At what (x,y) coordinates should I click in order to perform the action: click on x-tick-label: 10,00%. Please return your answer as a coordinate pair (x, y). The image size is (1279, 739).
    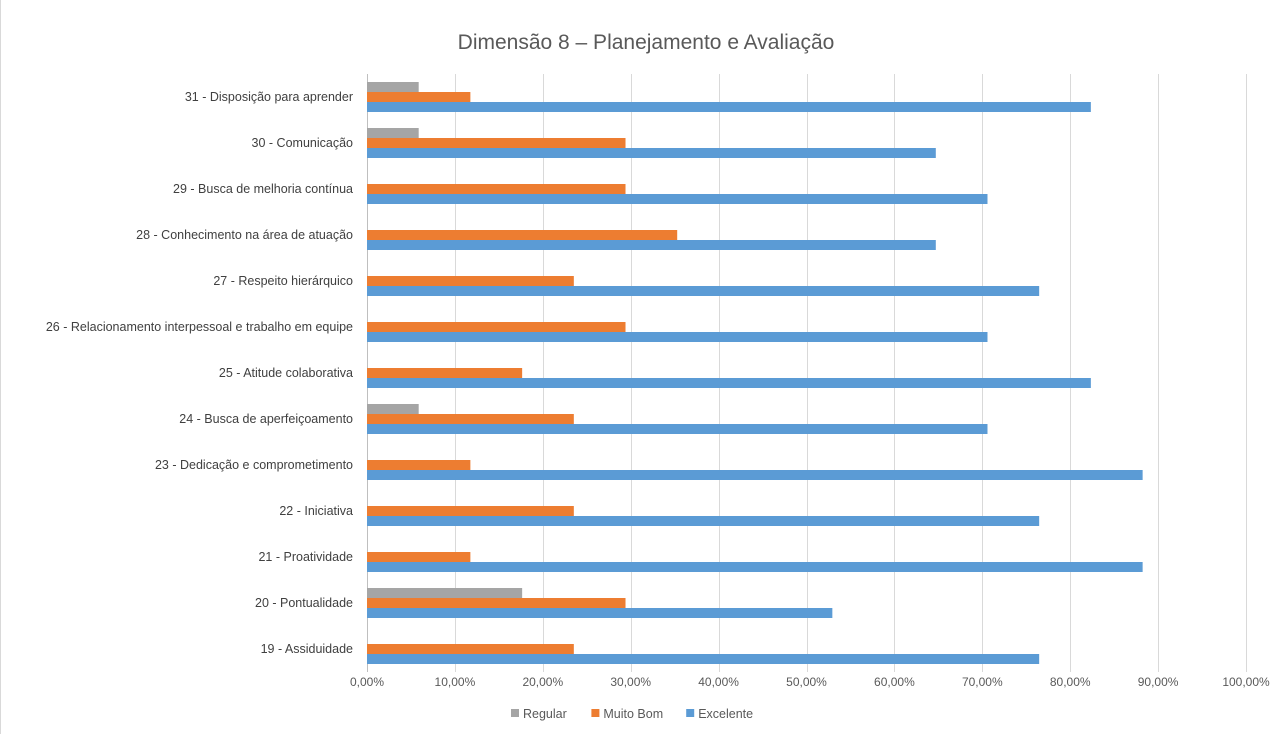
    Looking at the image, I should click on (455, 682).